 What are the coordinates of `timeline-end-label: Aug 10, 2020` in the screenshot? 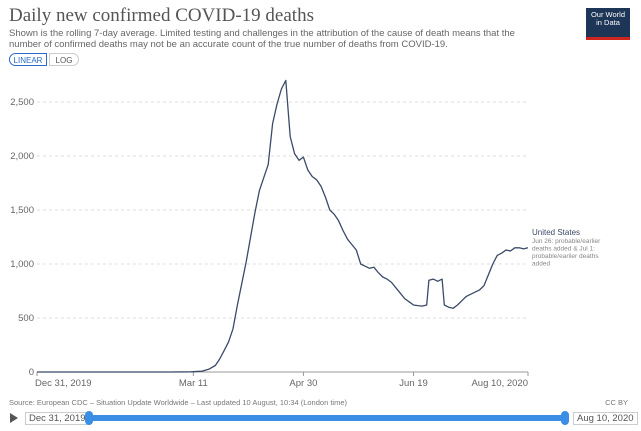 It's located at (605, 418).